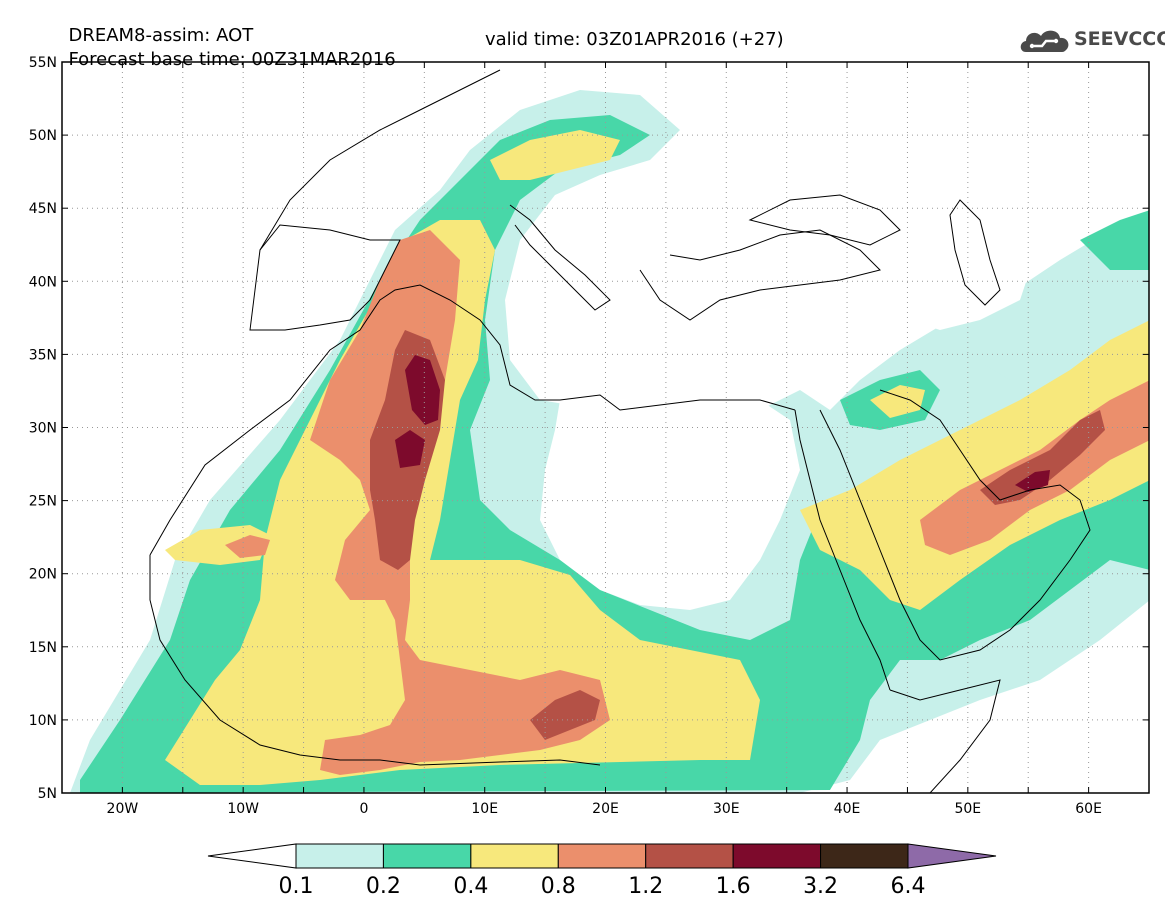 This screenshot has width=1165, height=905. I want to click on logo-text: SEEVCCC, so click(1119, 39).